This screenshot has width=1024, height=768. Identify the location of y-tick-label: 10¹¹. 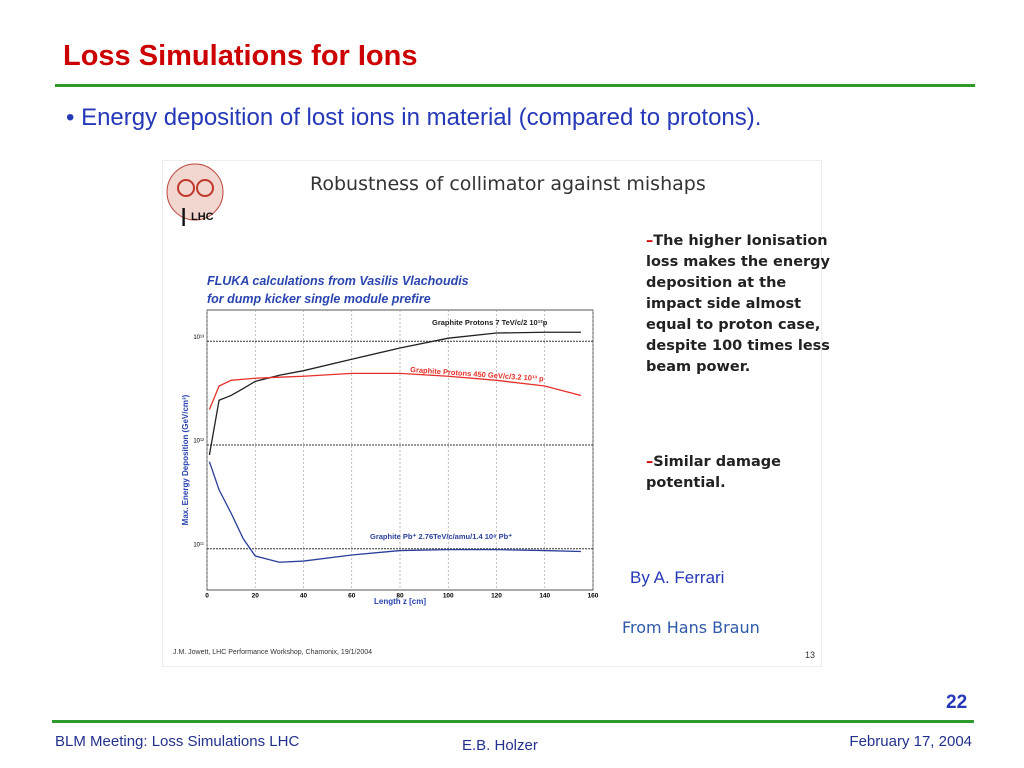
(198, 545).